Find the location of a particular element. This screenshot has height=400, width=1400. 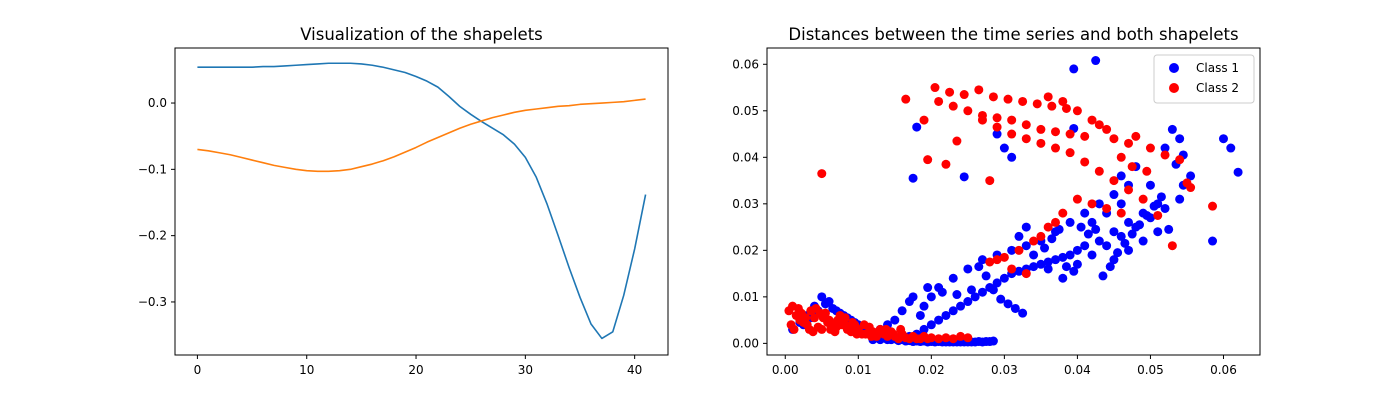

x-tick-label: 0.00 is located at coordinates (785, 370).